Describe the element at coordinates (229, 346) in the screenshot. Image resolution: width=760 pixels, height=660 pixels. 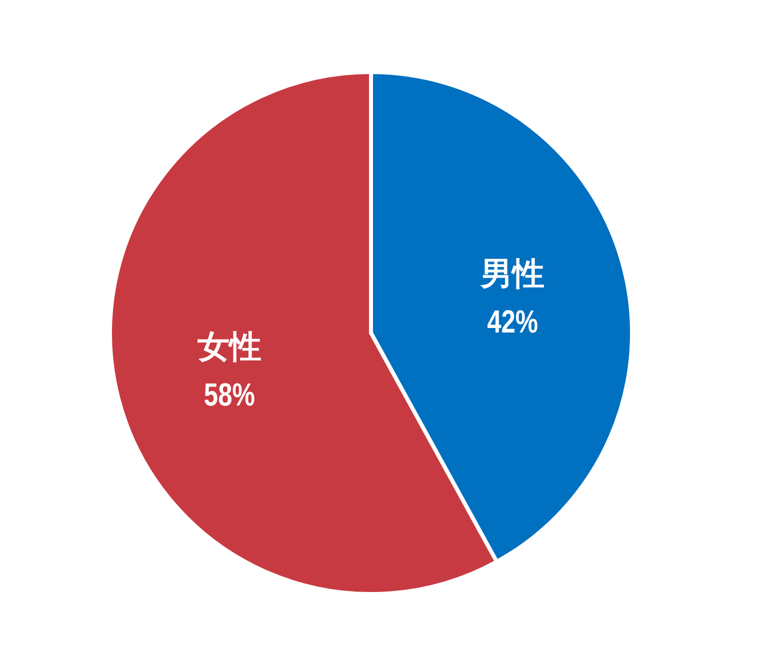
I see `slice-label: 女性` at that location.